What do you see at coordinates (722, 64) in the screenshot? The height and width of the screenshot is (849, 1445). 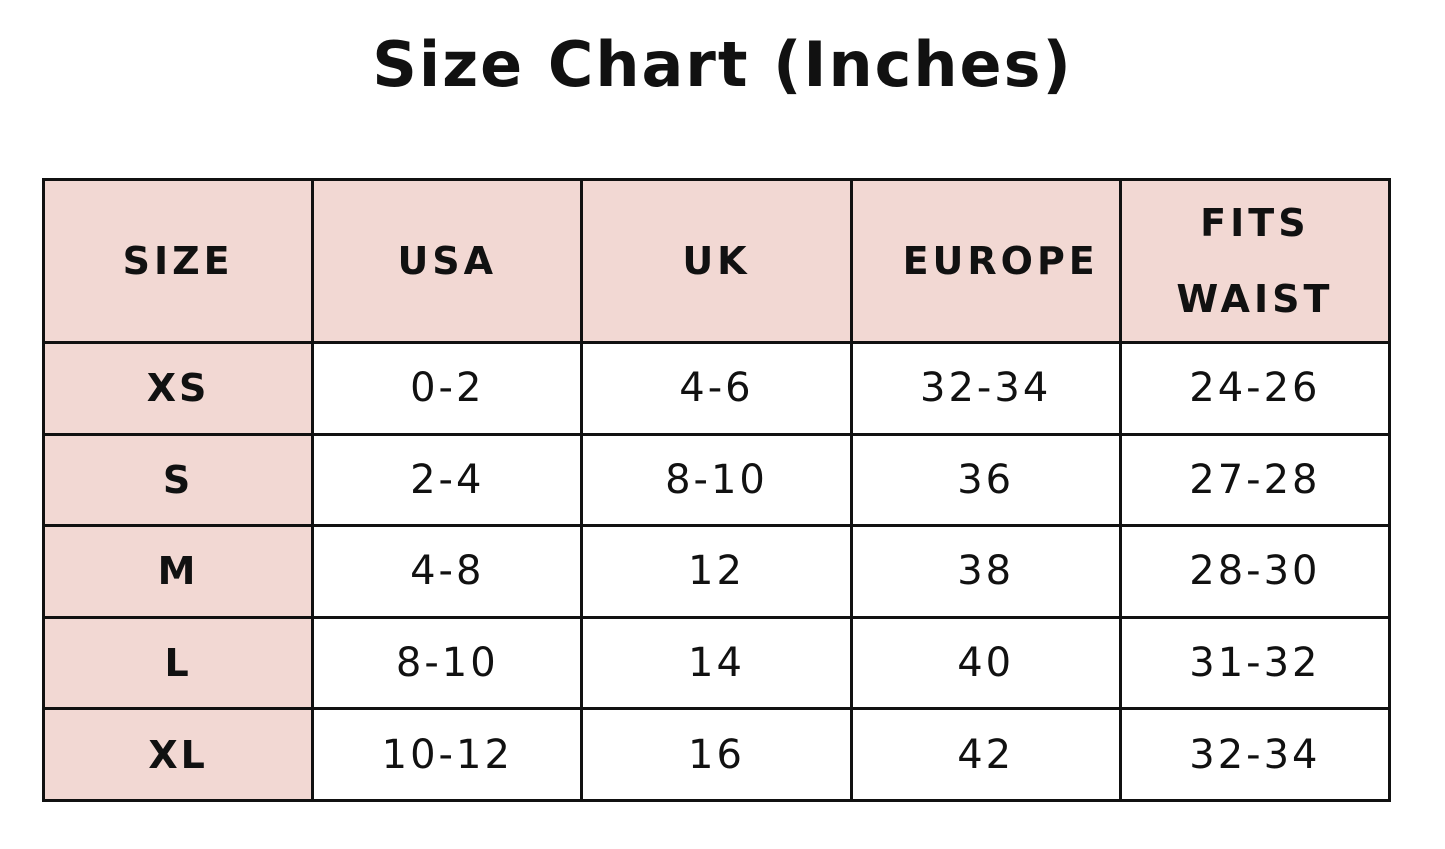 I see `title: Size Chart (Inches)` at bounding box center [722, 64].